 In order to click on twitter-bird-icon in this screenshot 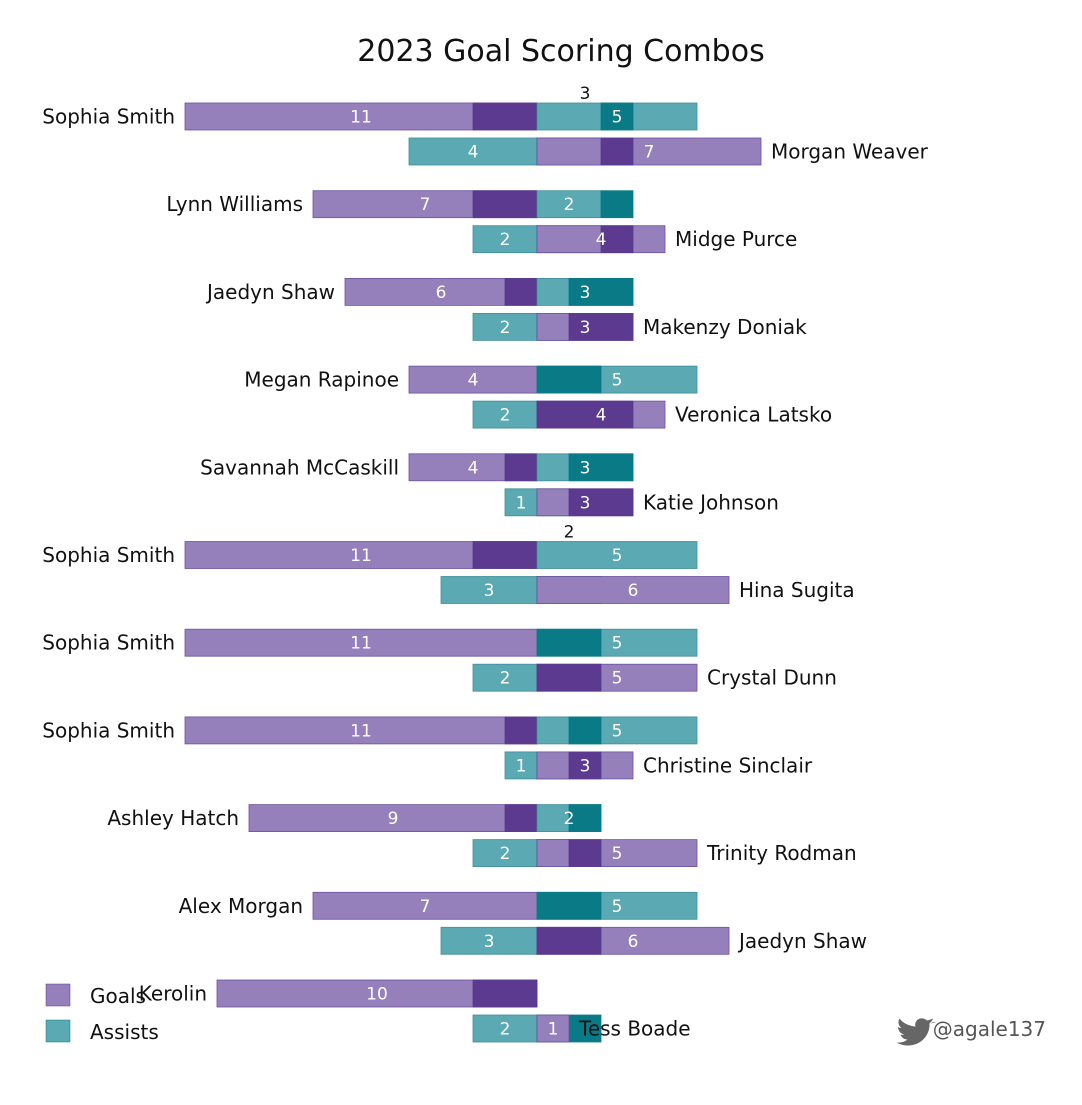, I will do `click(916, 1032)`.